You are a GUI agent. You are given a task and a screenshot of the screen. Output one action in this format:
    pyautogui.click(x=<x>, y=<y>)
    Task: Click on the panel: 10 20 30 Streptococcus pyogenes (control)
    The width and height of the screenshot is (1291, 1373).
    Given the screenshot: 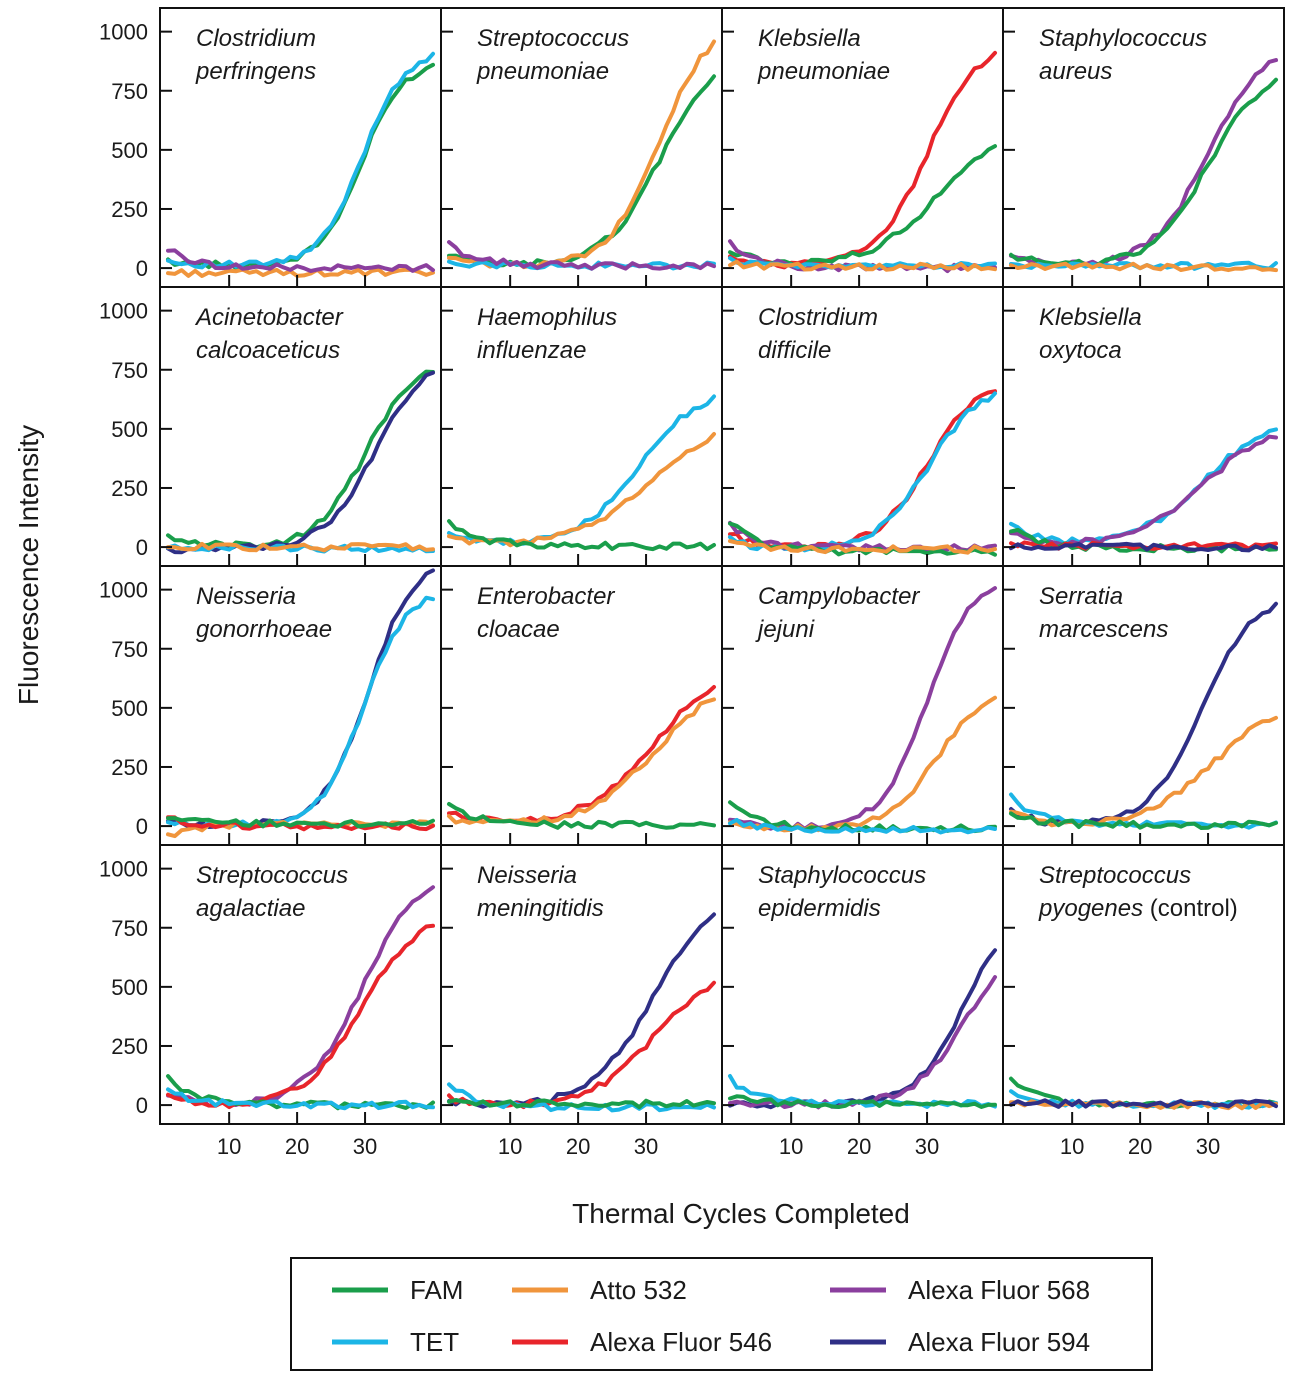 What is the action you would take?
    pyautogui.click(x=1143, y=1001)
    